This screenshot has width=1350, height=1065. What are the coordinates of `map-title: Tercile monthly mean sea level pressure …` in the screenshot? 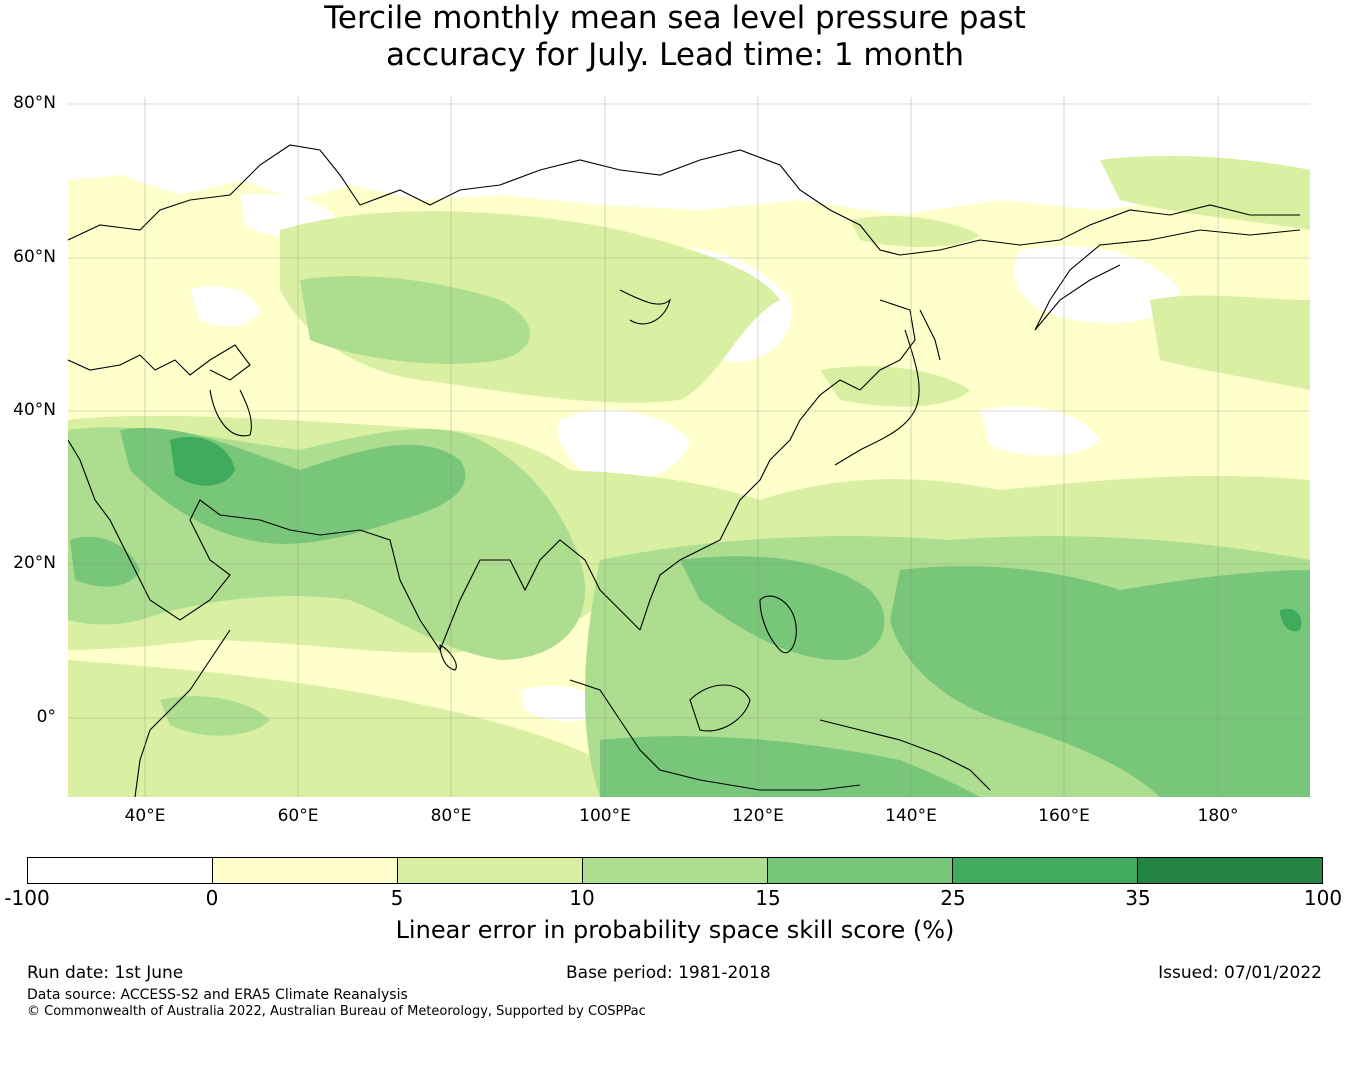 It's located at (675, 37).